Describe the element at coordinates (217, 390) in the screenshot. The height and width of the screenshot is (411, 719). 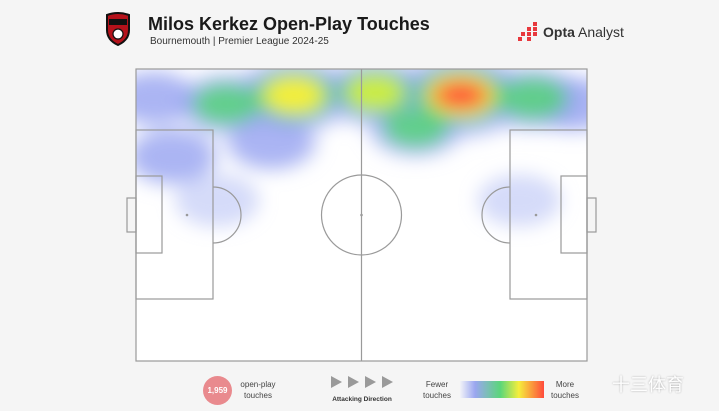
I see `touch-count-badge: 1,959` at that location.